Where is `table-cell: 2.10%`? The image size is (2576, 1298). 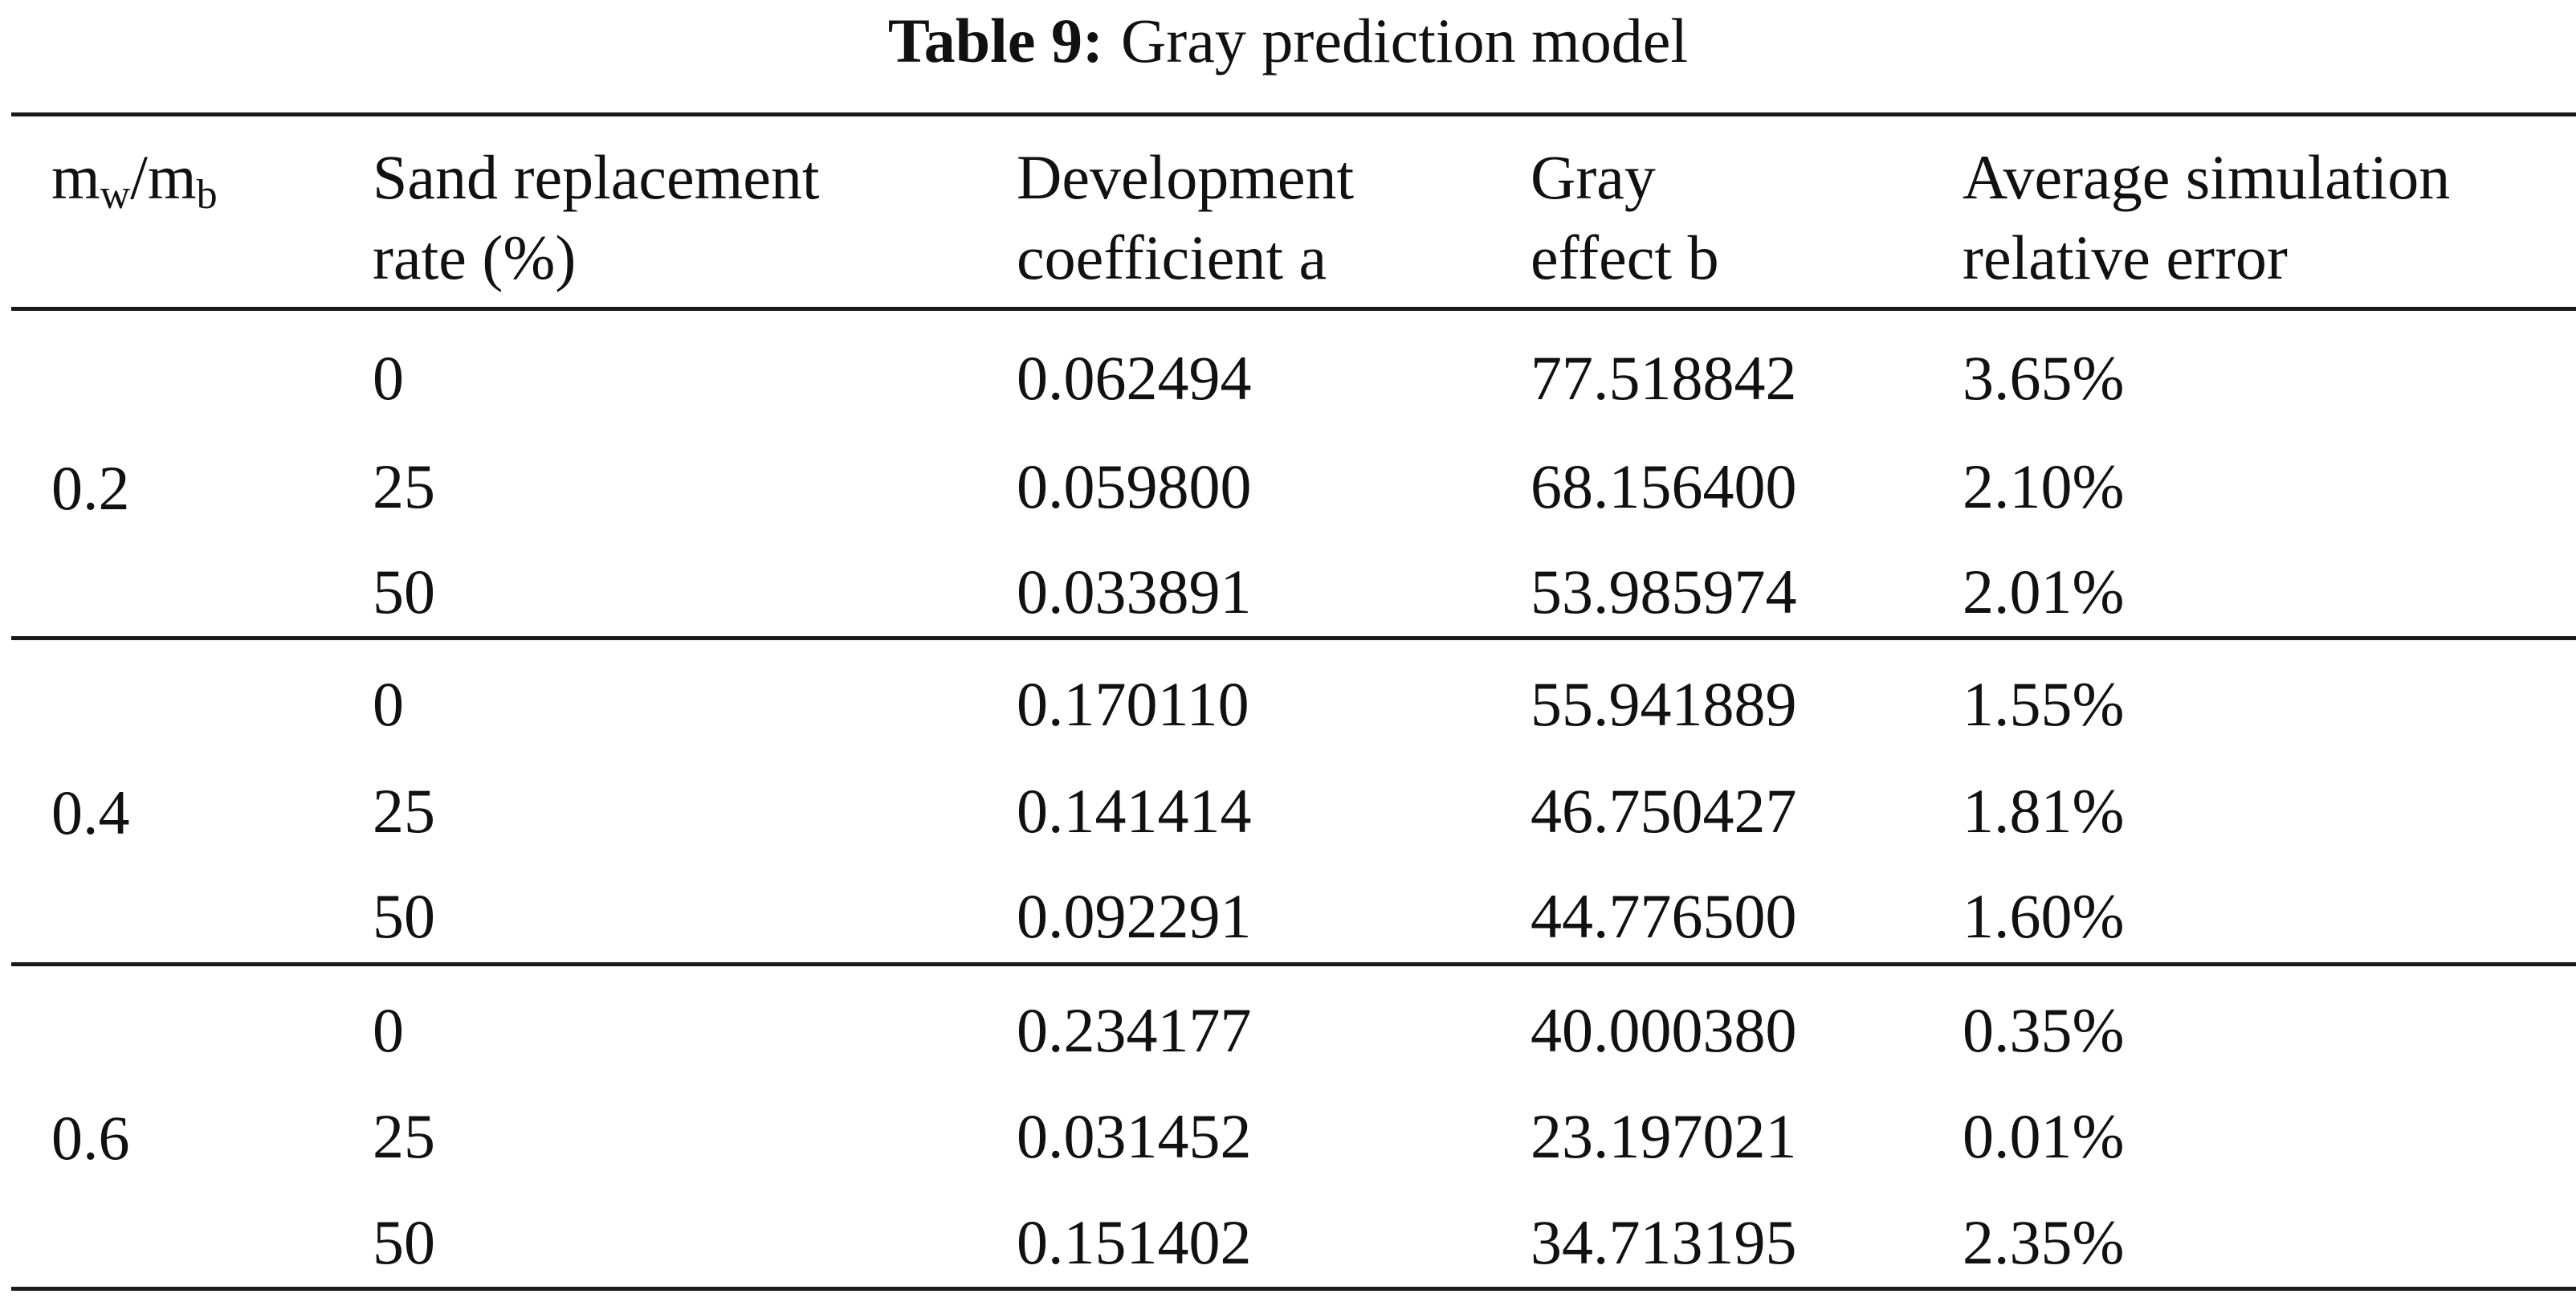 table-cell: 2.10% is located at coordinates (2044, 486).